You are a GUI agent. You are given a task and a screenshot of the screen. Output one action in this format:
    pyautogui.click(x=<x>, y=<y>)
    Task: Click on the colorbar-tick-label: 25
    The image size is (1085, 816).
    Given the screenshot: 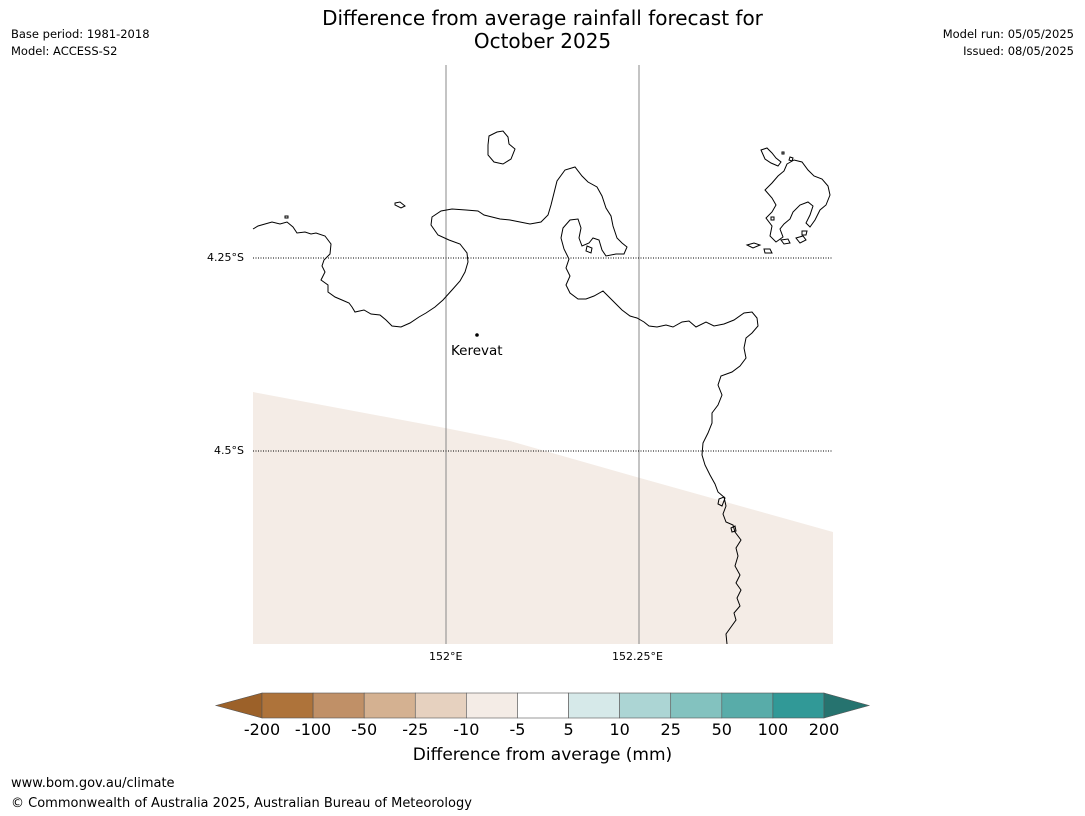 What is the action you would take?
    pyautogui.click(x=670, y=729)
    